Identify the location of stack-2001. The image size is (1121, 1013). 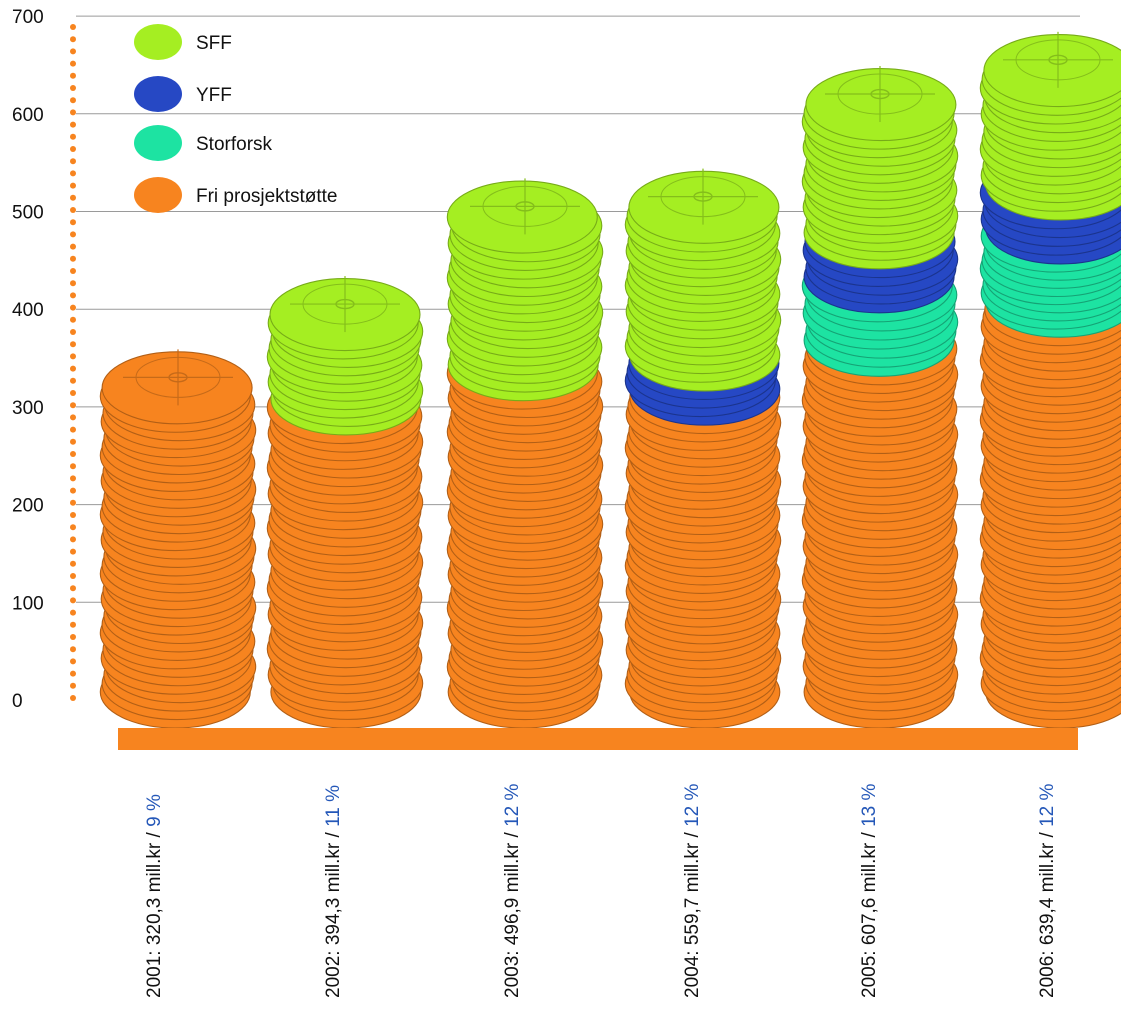
(178, 539).